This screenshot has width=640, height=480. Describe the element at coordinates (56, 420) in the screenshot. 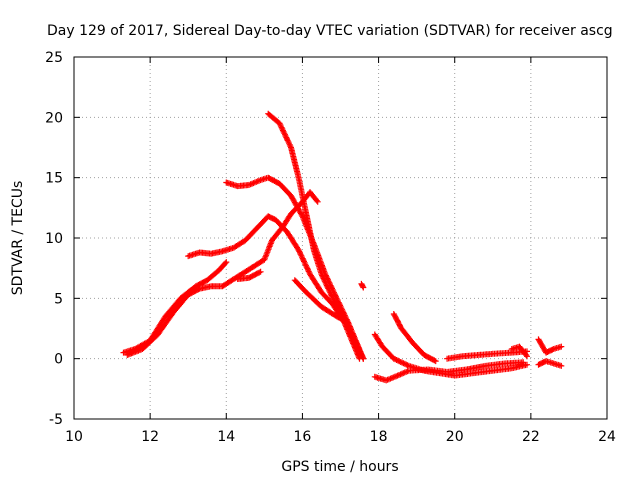

I see `y-tick-label: -5` at that location.